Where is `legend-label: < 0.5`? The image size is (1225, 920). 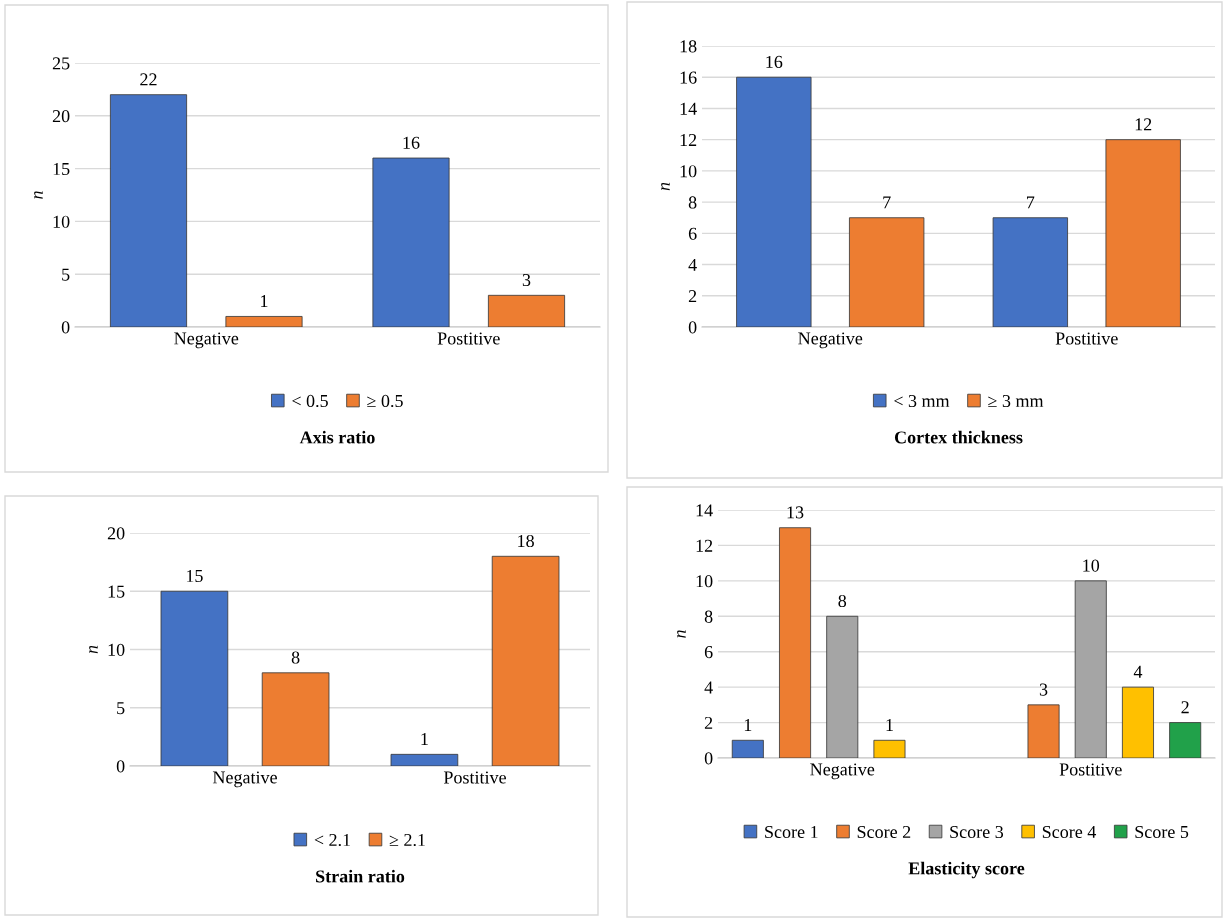
legend-label: < 0.5 is located at coordinates (310, 401).